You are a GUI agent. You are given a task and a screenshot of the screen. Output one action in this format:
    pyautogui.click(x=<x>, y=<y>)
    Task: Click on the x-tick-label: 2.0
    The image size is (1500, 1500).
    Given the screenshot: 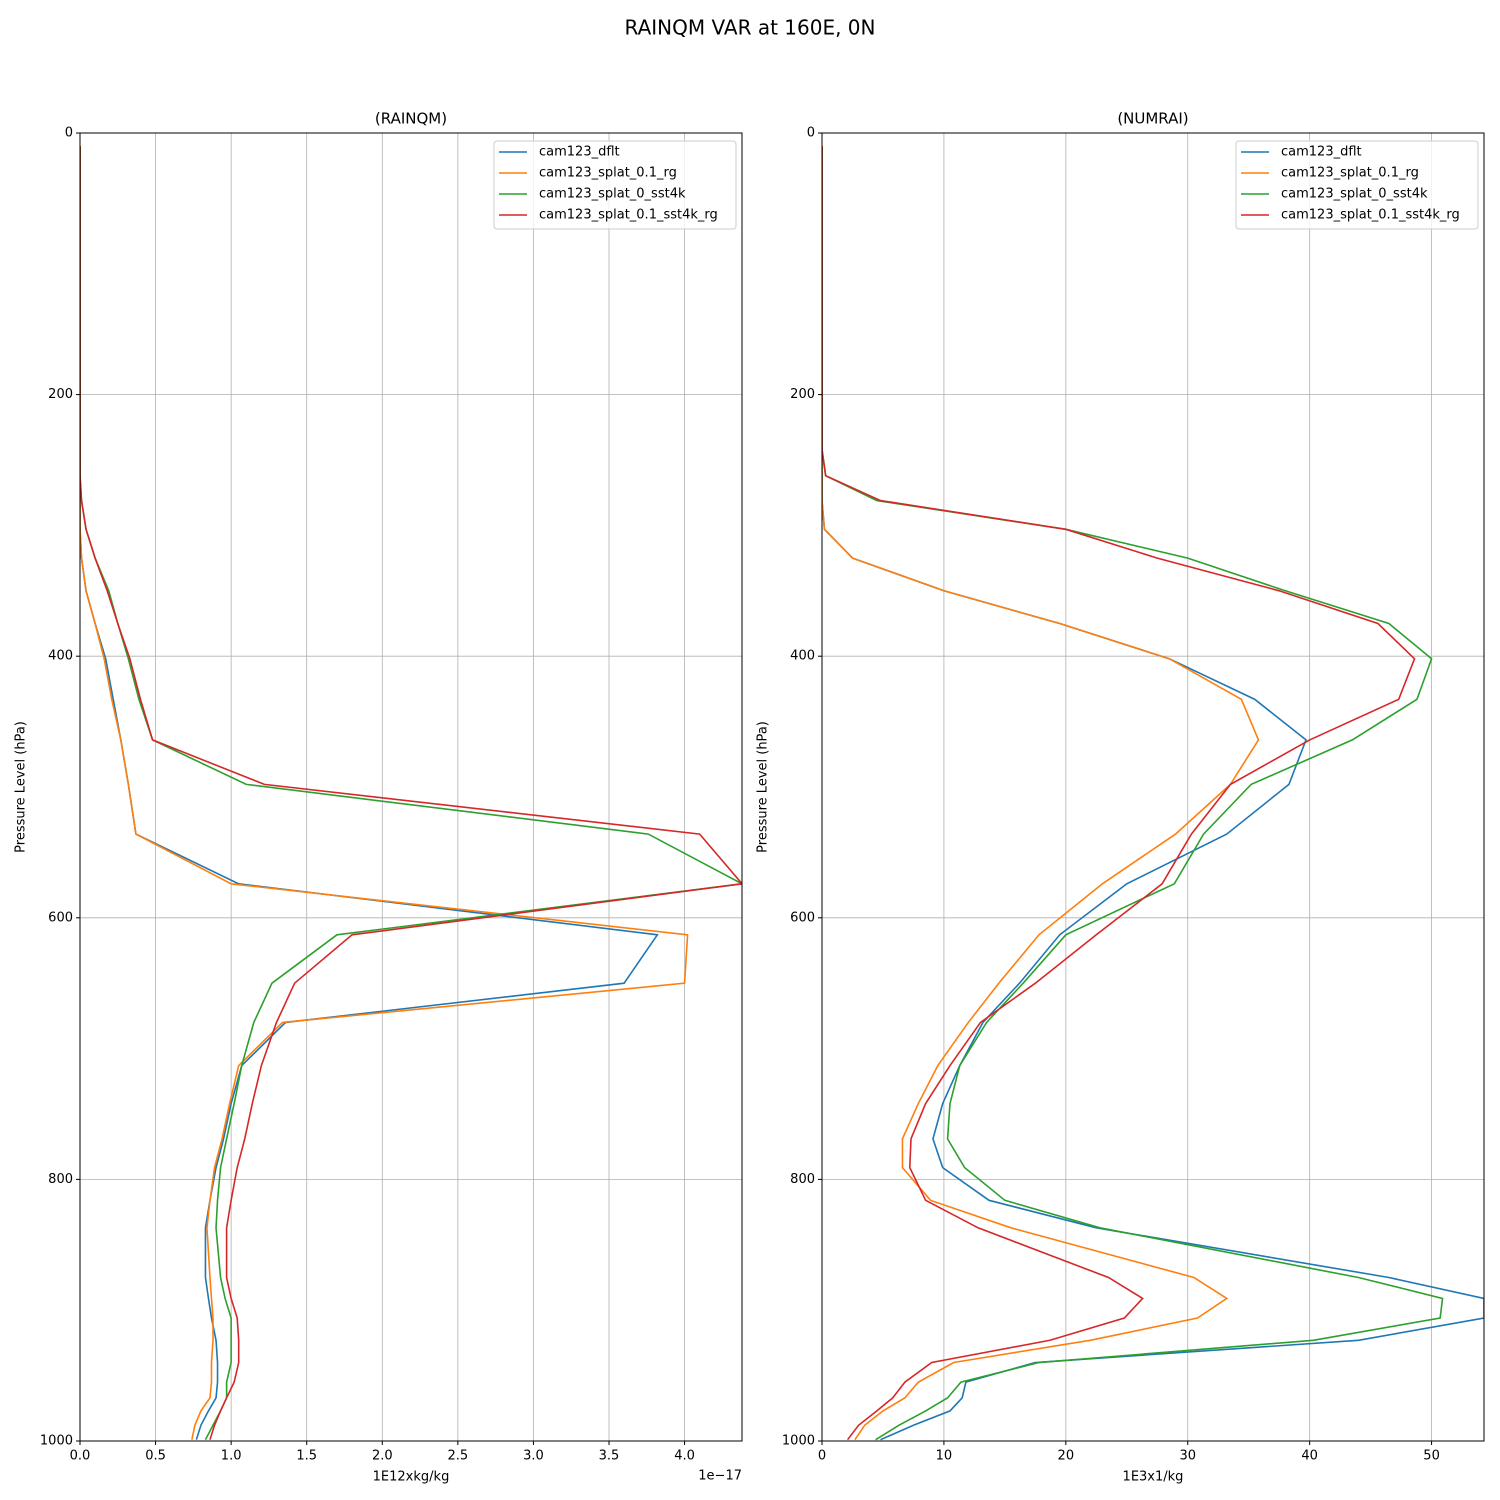 What is the action you would take?
    pyautogui.click(x=382, y=1456)
    